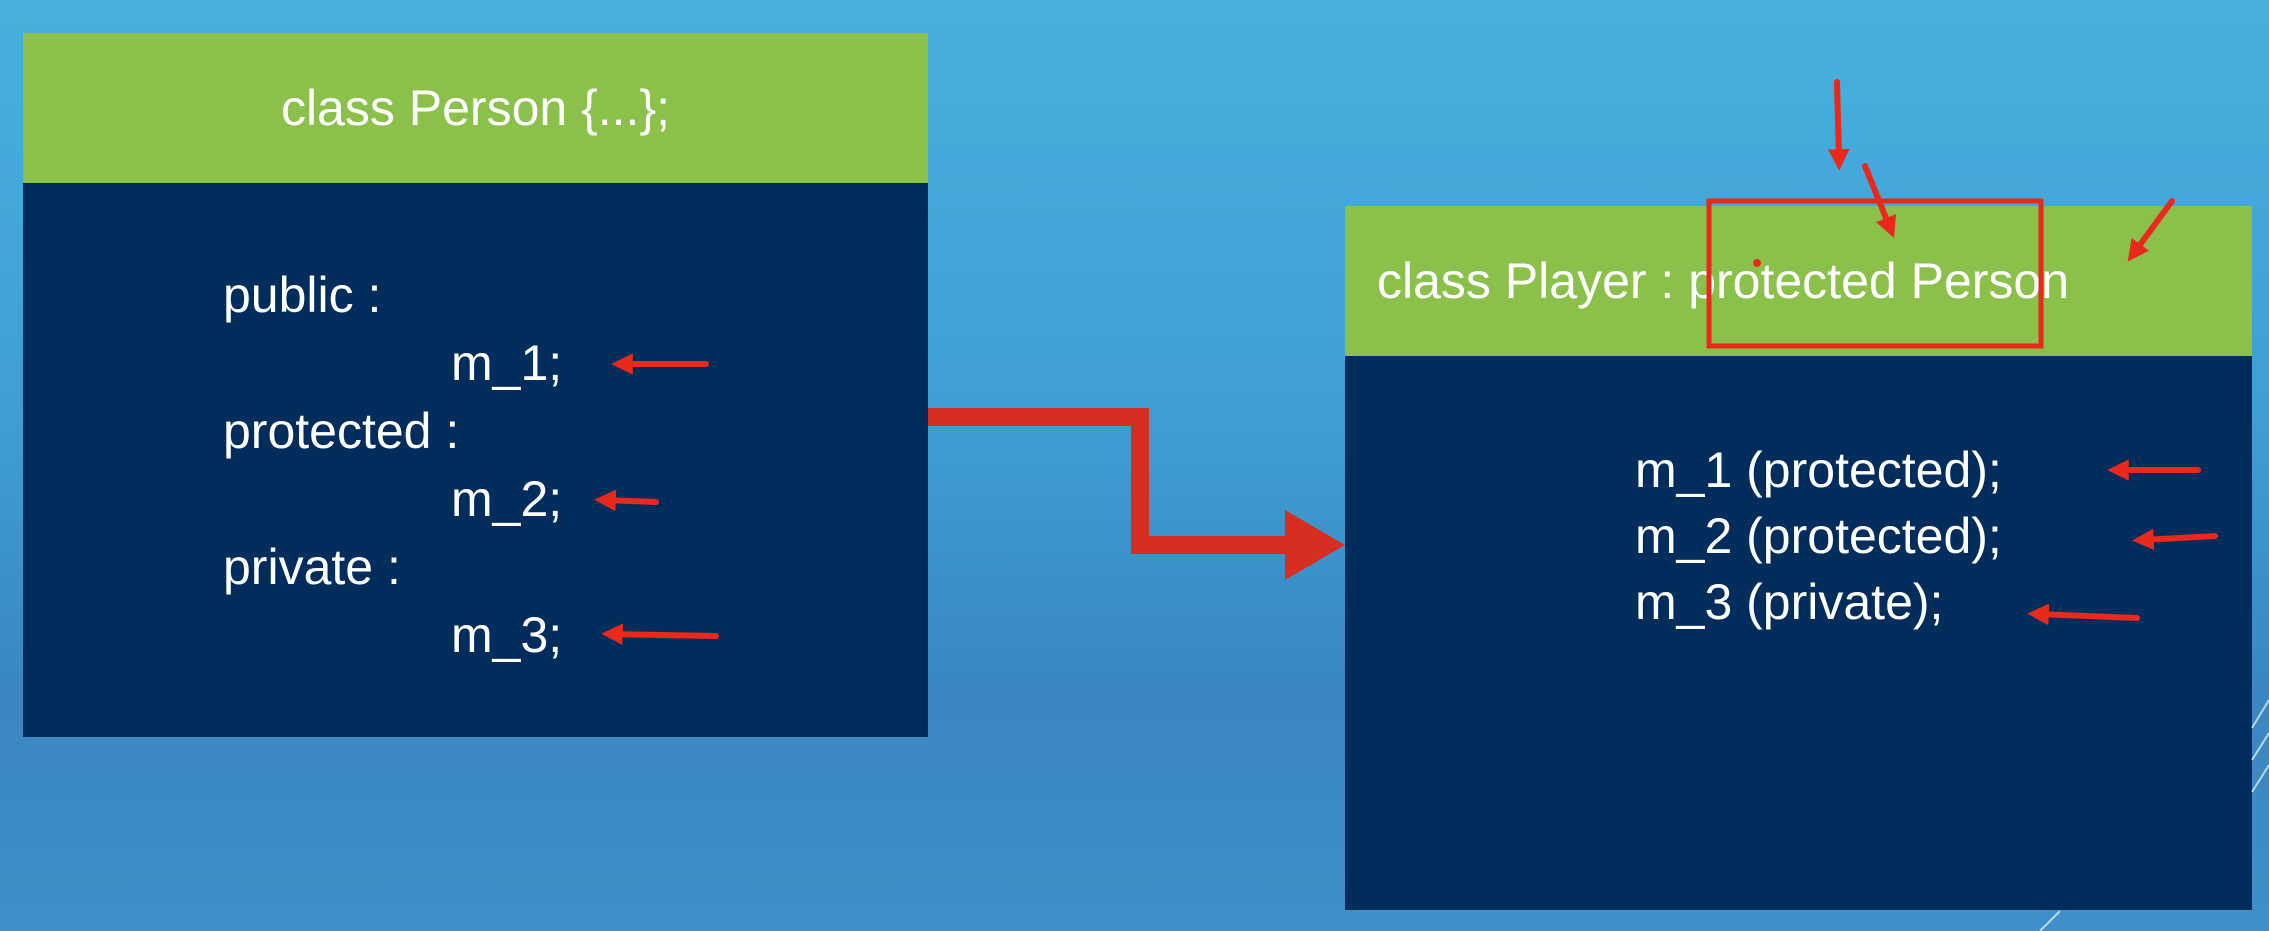 The height and width of the screenshot is (931, 2269). What do you see at coordinates (1789, 602) in the screenshot?
I see `player-line-m3: m_3 (private);` at bounding box center [1789, 602].